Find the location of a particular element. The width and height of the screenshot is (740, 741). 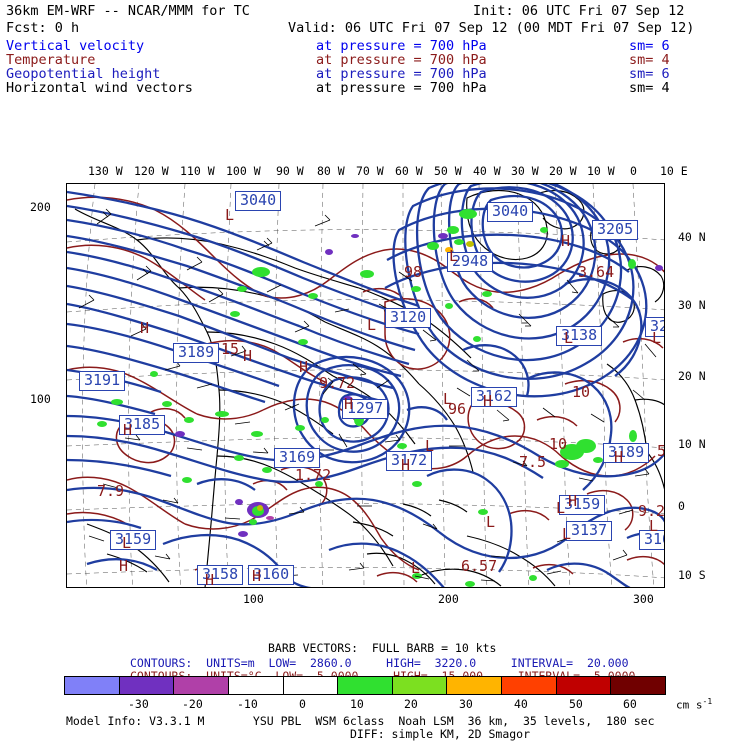

barb-vector-note: BARB VECTORS: FULL BARB = 10 kts is located at coordinates (382, 648).